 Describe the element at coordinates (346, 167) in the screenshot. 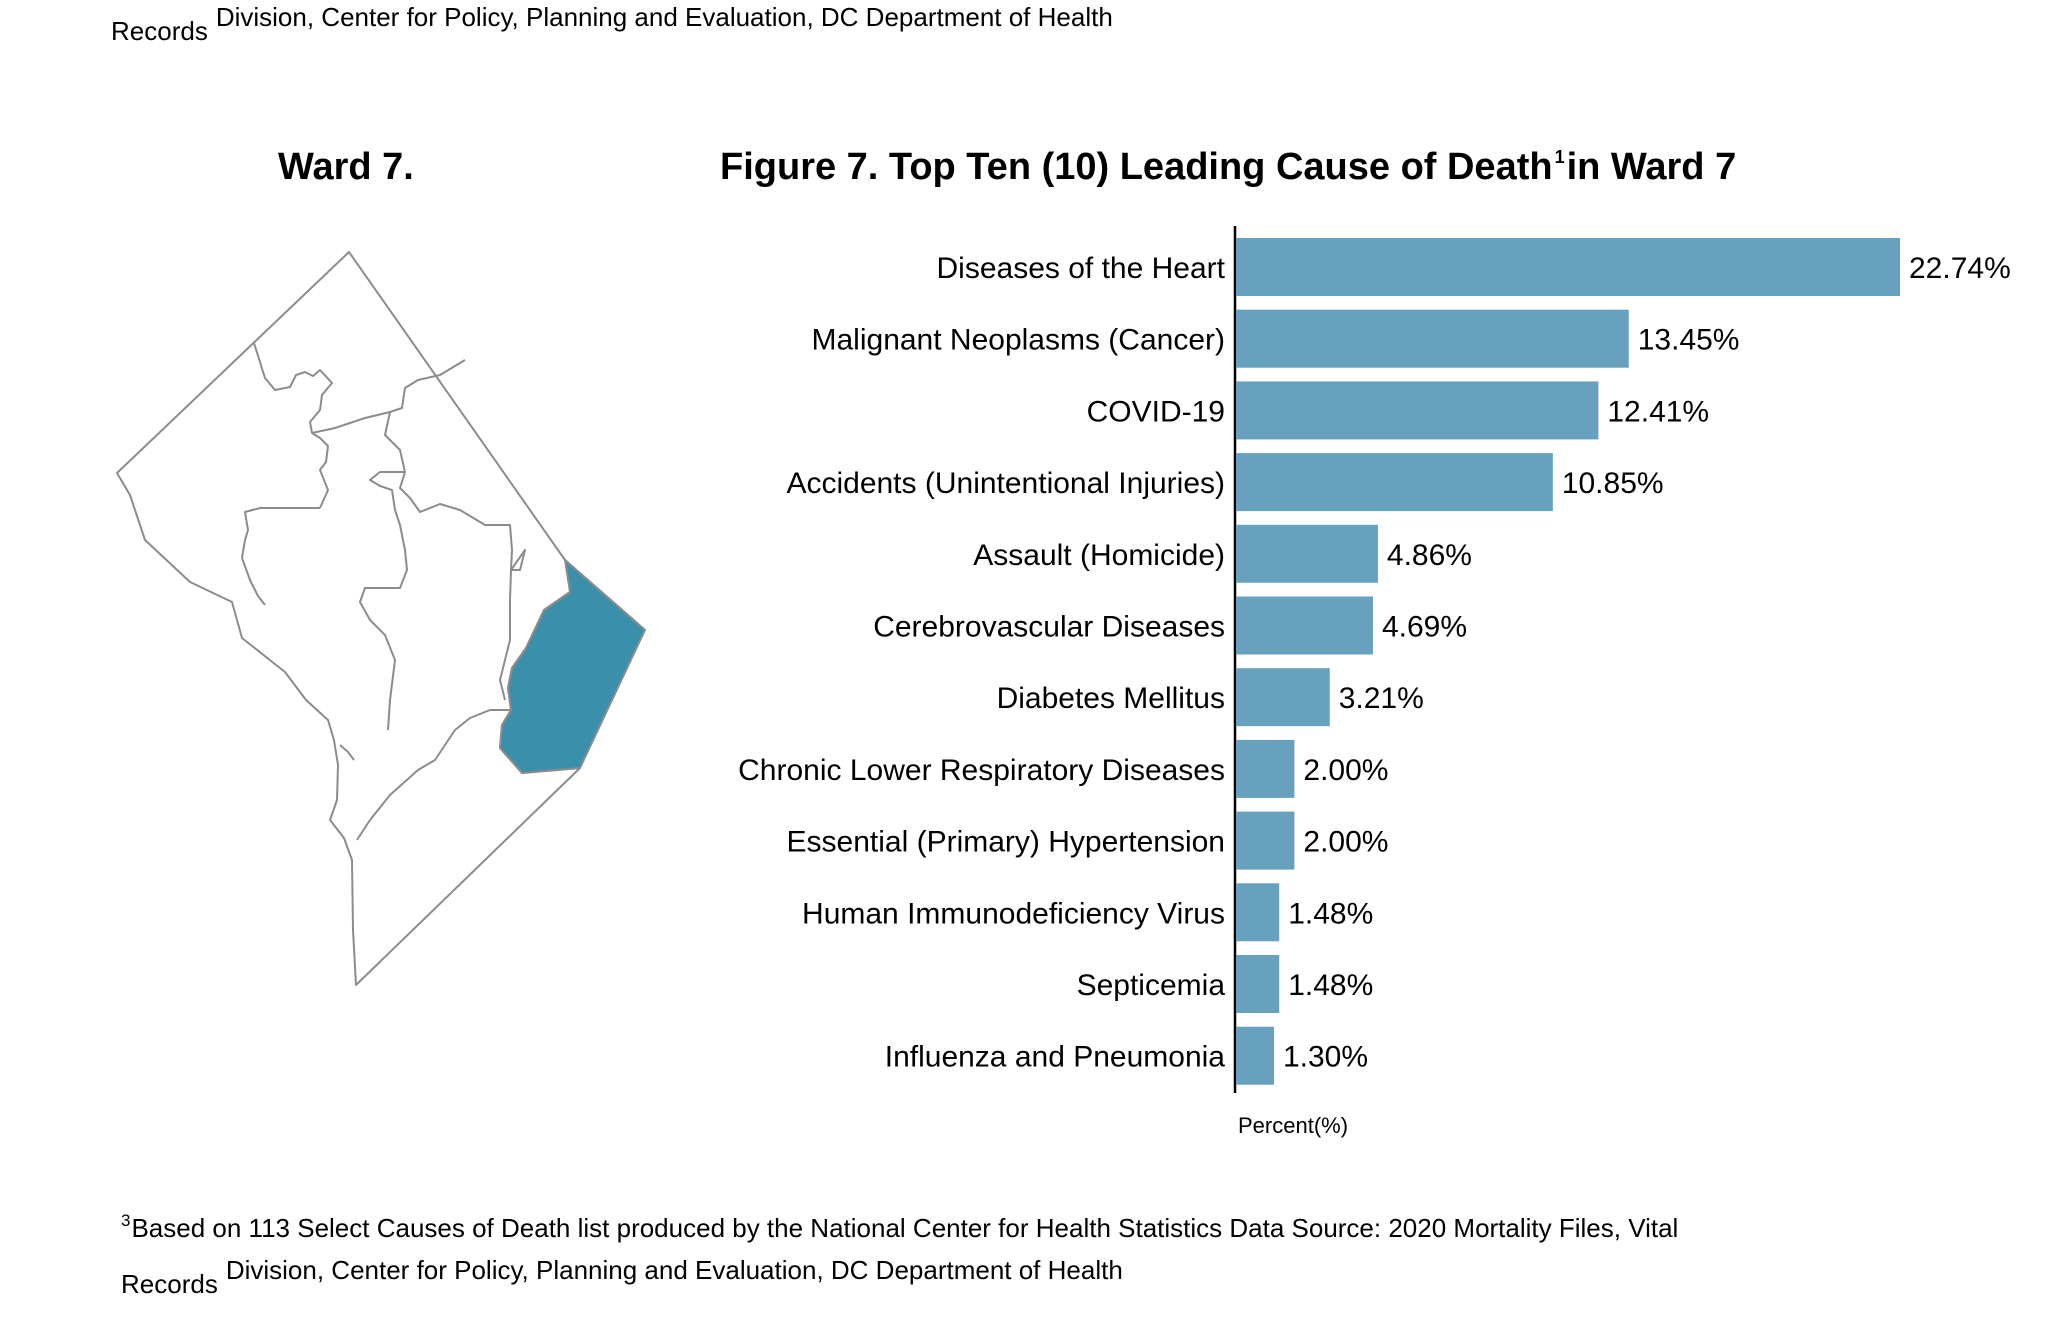

I see `ward-title: Ward 7.` at that location.